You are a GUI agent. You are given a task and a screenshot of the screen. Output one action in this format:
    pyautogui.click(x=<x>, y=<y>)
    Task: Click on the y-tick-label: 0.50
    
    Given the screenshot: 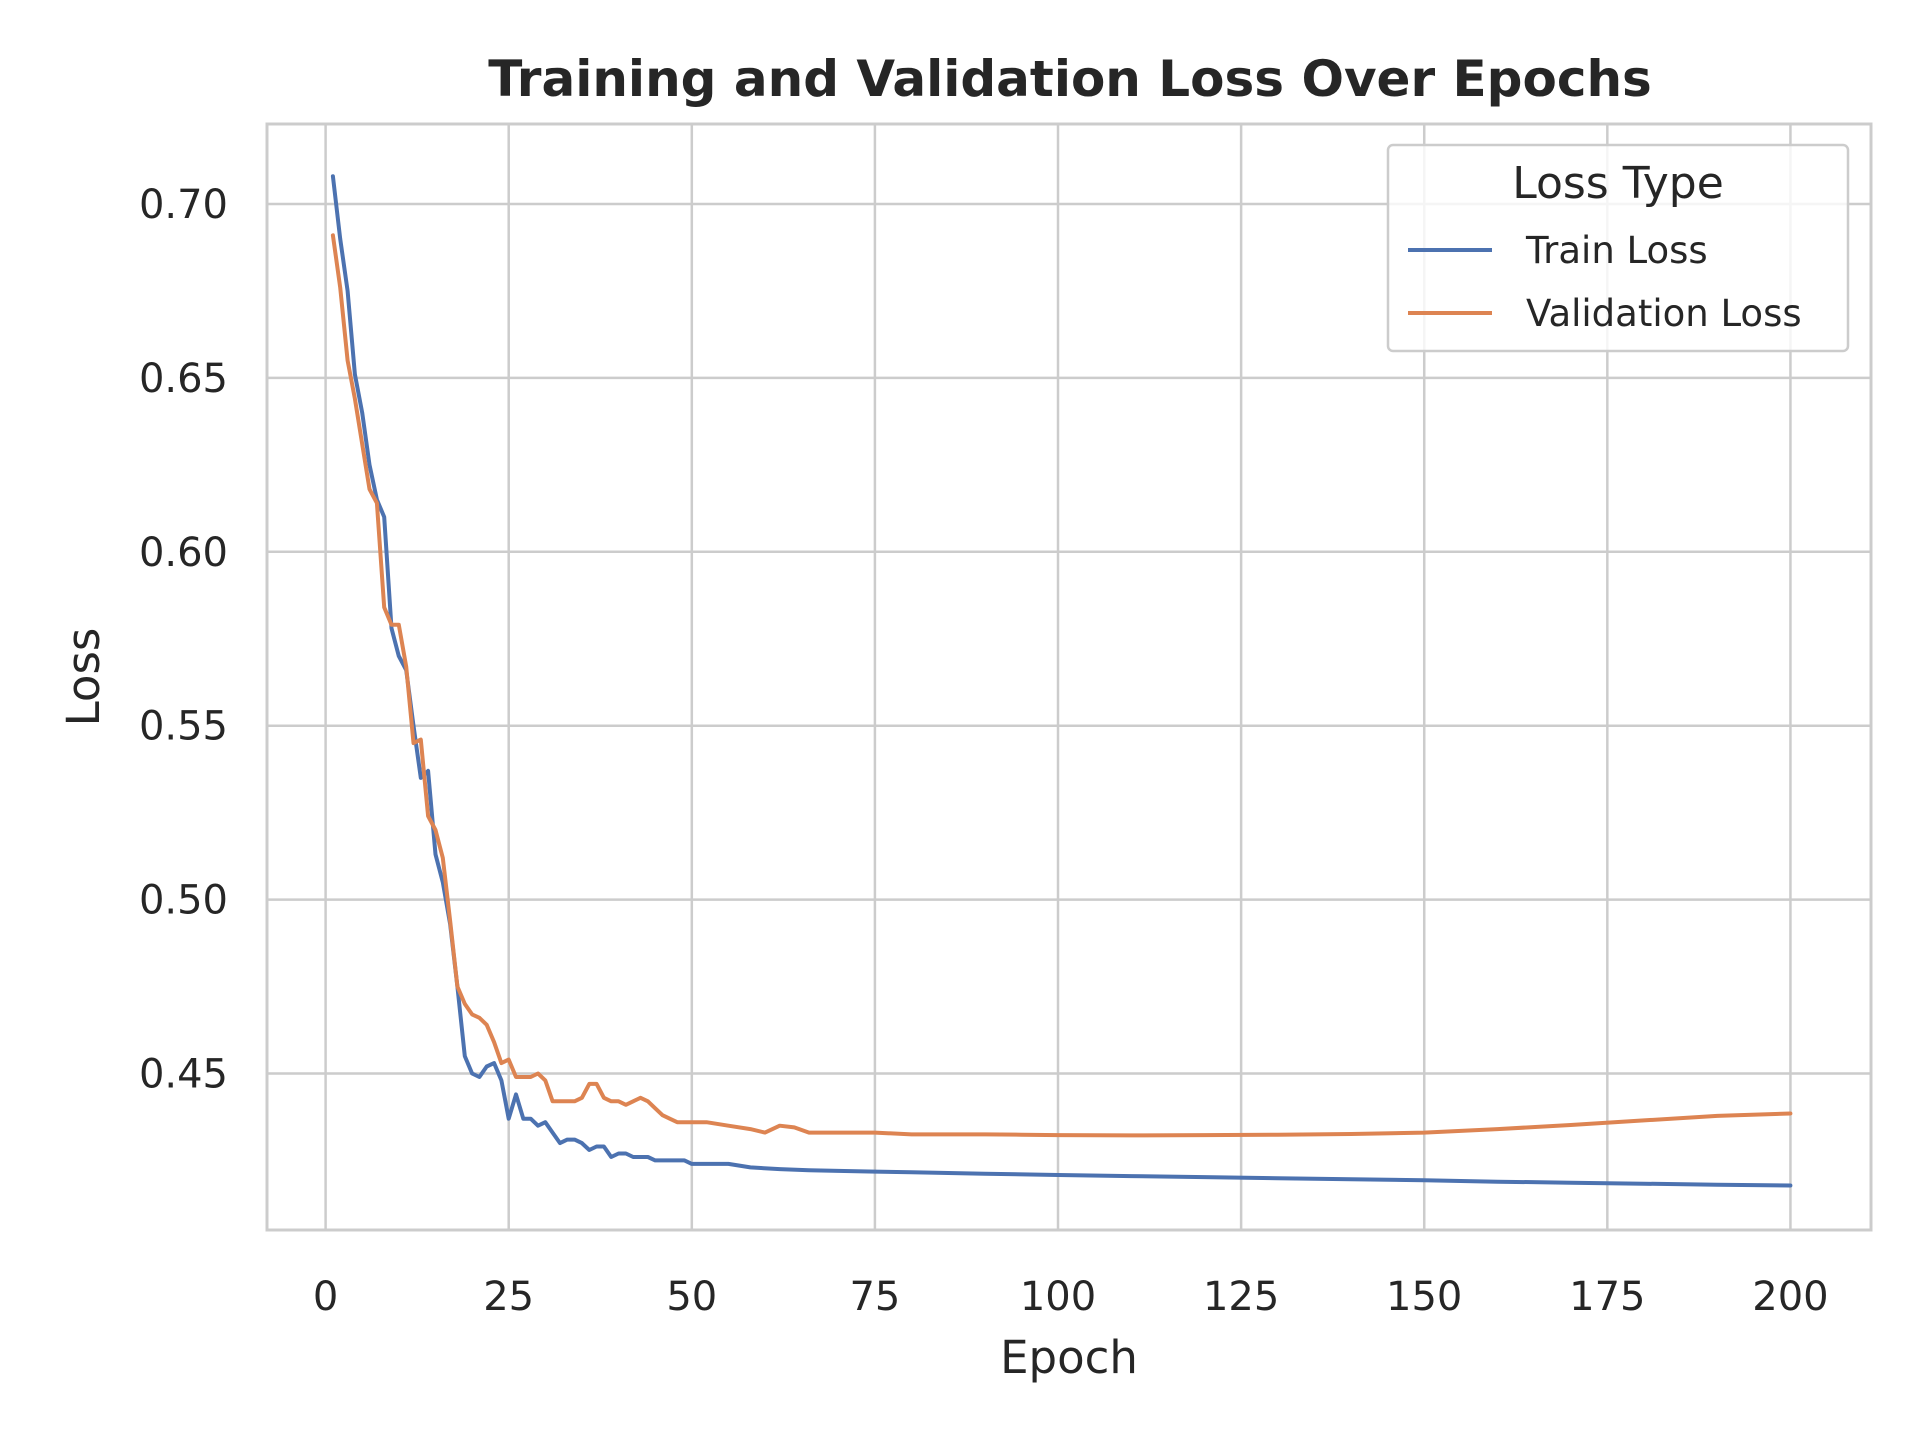 What is the action you would take?
    pyautogui.click(x=183, y=901)
    